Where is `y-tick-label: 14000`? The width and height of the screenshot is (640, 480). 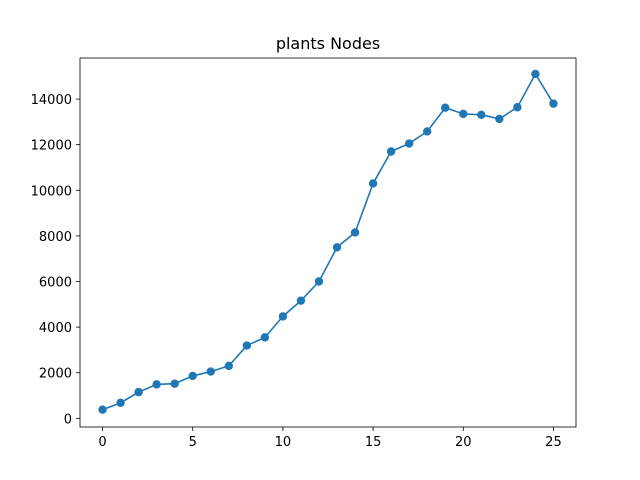 y-tick-label: 14000 is located at coordinates (51, 100).